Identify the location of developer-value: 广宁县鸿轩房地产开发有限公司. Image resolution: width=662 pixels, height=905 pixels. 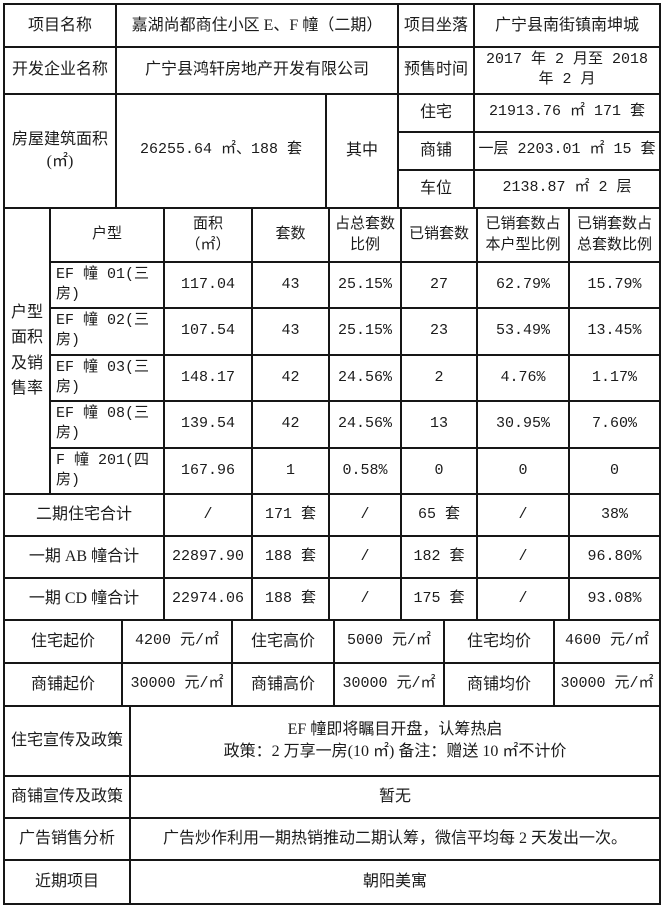
(257, 70).